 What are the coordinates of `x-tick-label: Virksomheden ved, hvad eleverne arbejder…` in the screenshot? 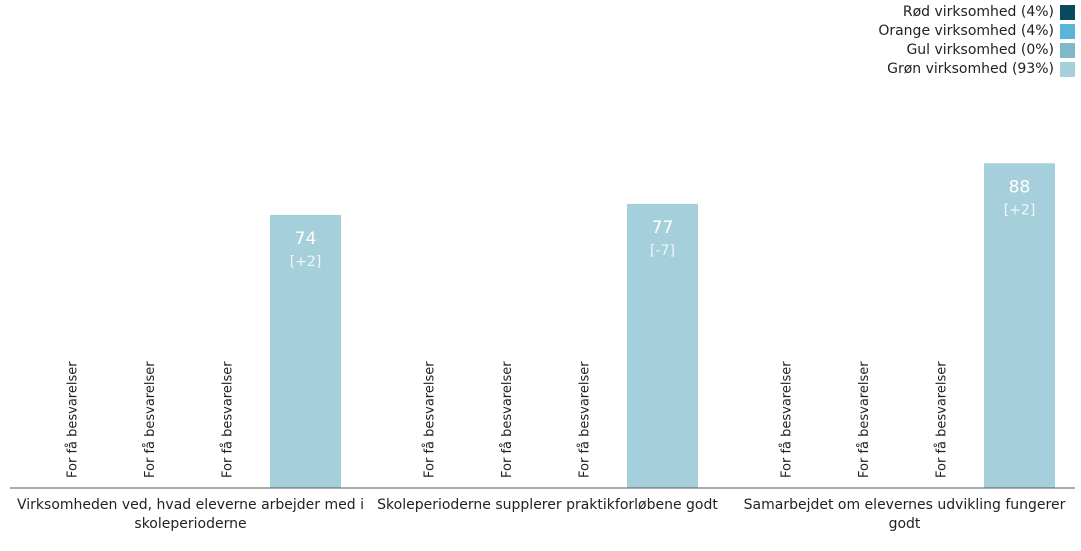 It's located at (190, 514).